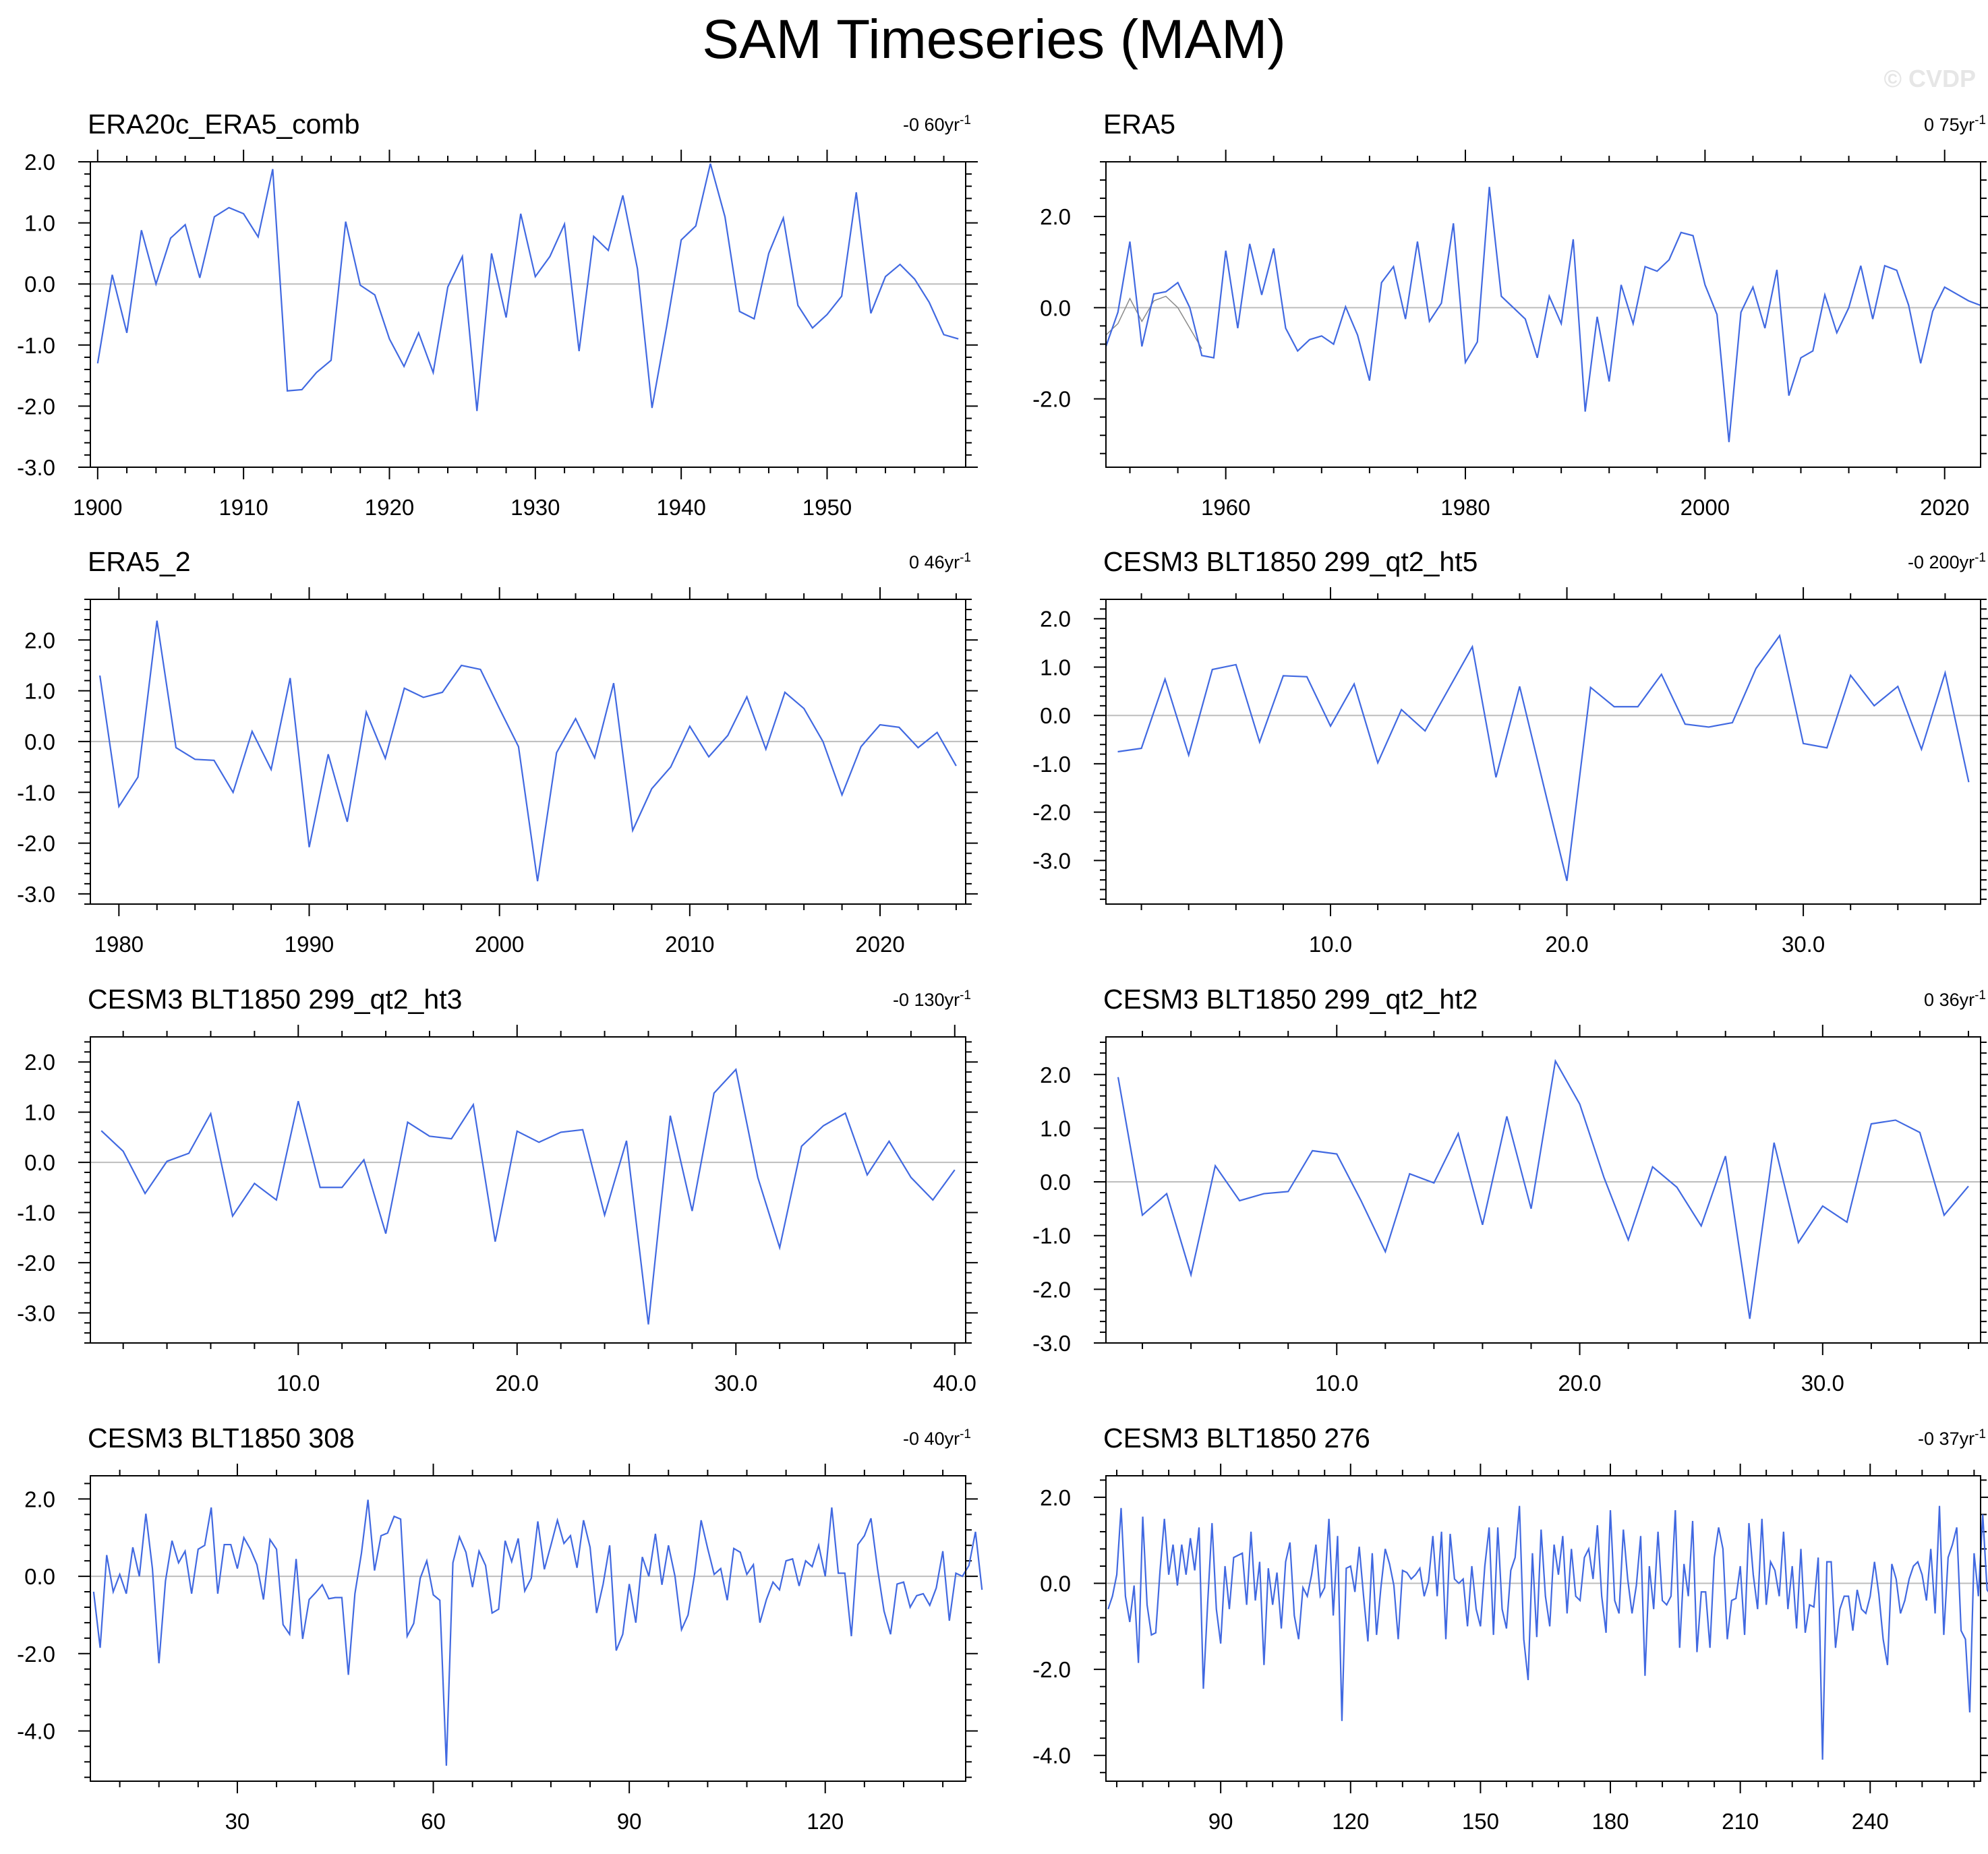 This screenshot has width=1988, height=1854. I want to click on x-tick-label: 60, so click(434, 1821).